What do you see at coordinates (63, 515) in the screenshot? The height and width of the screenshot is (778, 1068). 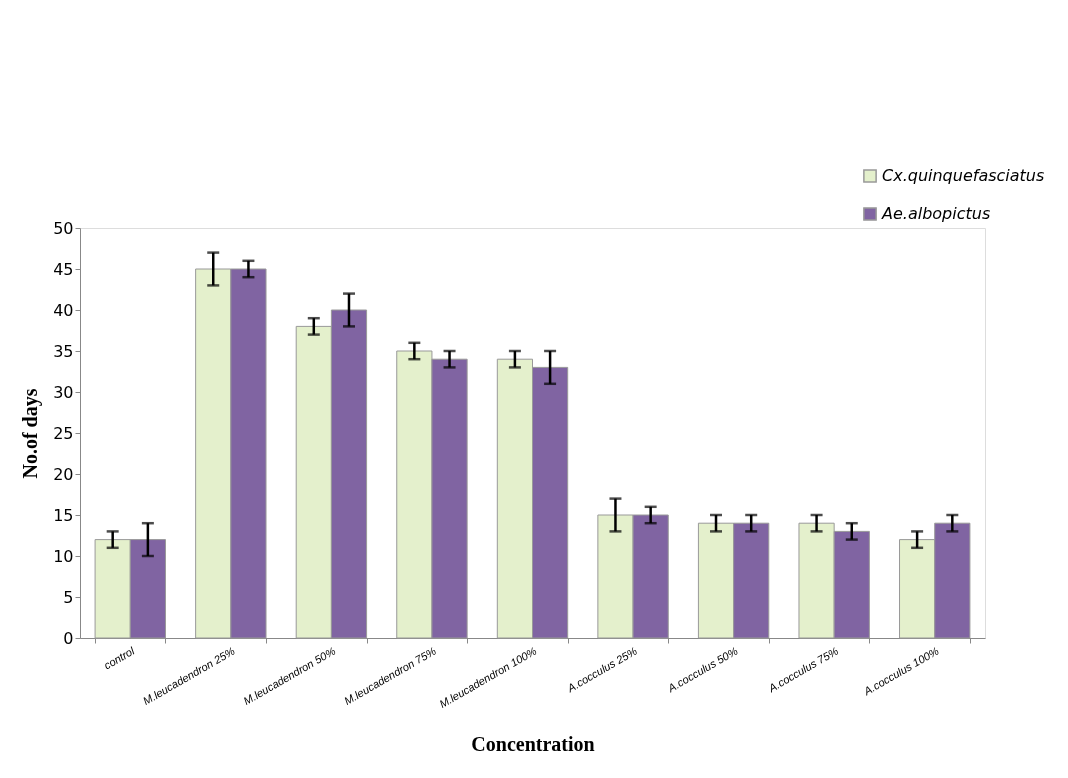 I see `y-tick-label: 15` at bounding box center [63, 515].